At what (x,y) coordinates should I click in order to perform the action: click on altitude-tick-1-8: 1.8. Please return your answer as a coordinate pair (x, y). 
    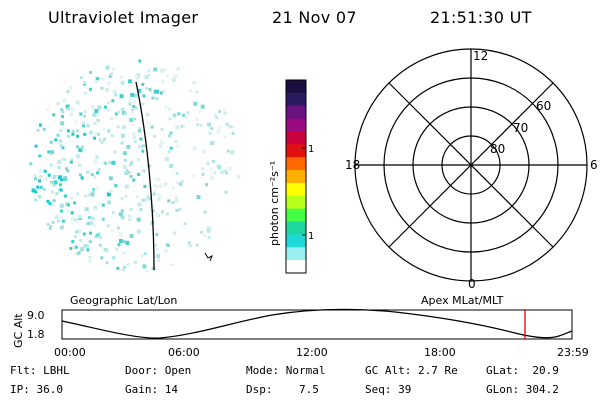
    Looking at the image, I should click on (36, 334).